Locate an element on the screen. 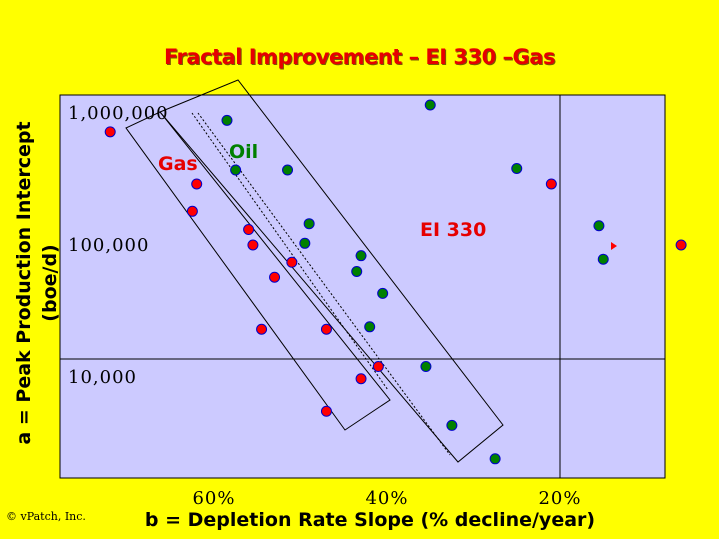  gas-trend-line is located at coordinates (290, 251).